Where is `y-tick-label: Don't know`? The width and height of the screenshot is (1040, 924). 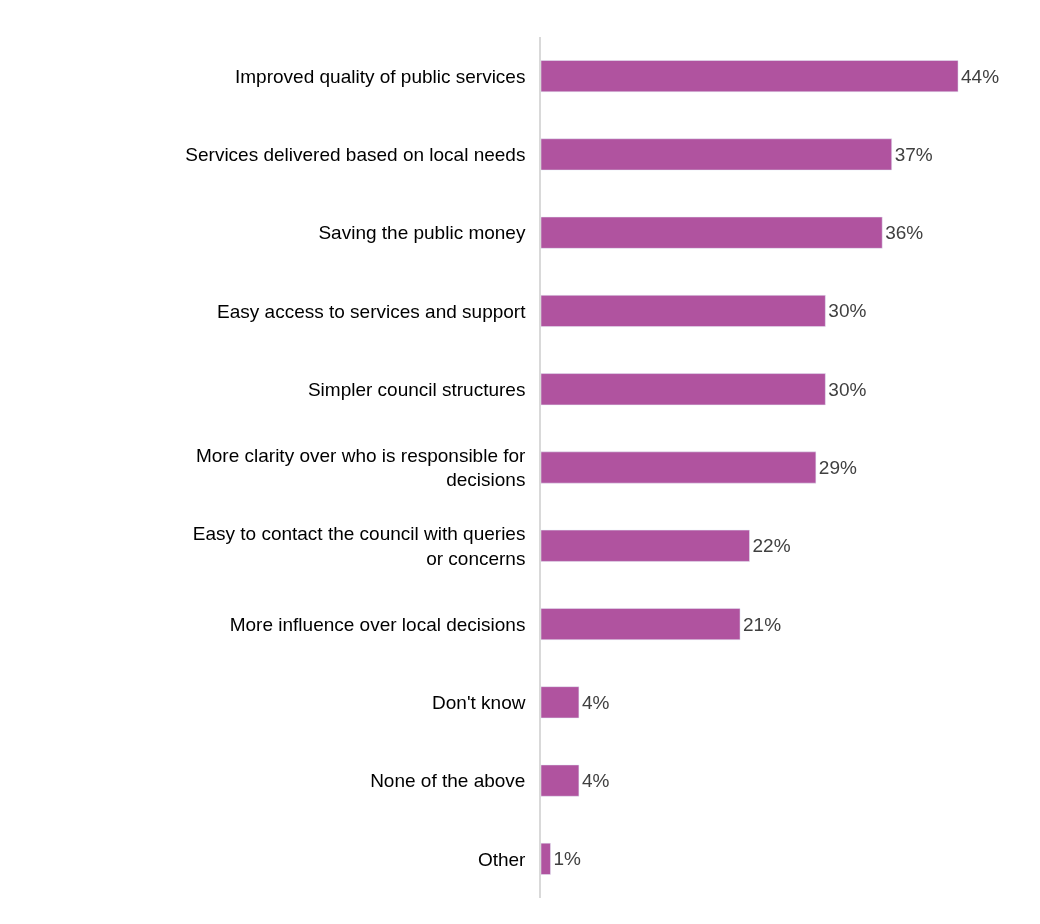 y-tick-label: Don't know is located at coordinates (479, 702).